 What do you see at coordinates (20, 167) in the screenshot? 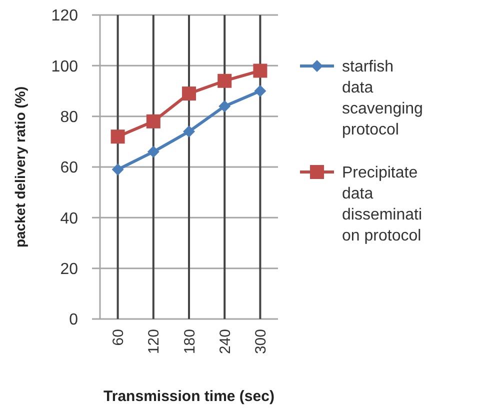
I see `y-axis-title: packet delivery ratio (%)` at bounding box center [20, 167].